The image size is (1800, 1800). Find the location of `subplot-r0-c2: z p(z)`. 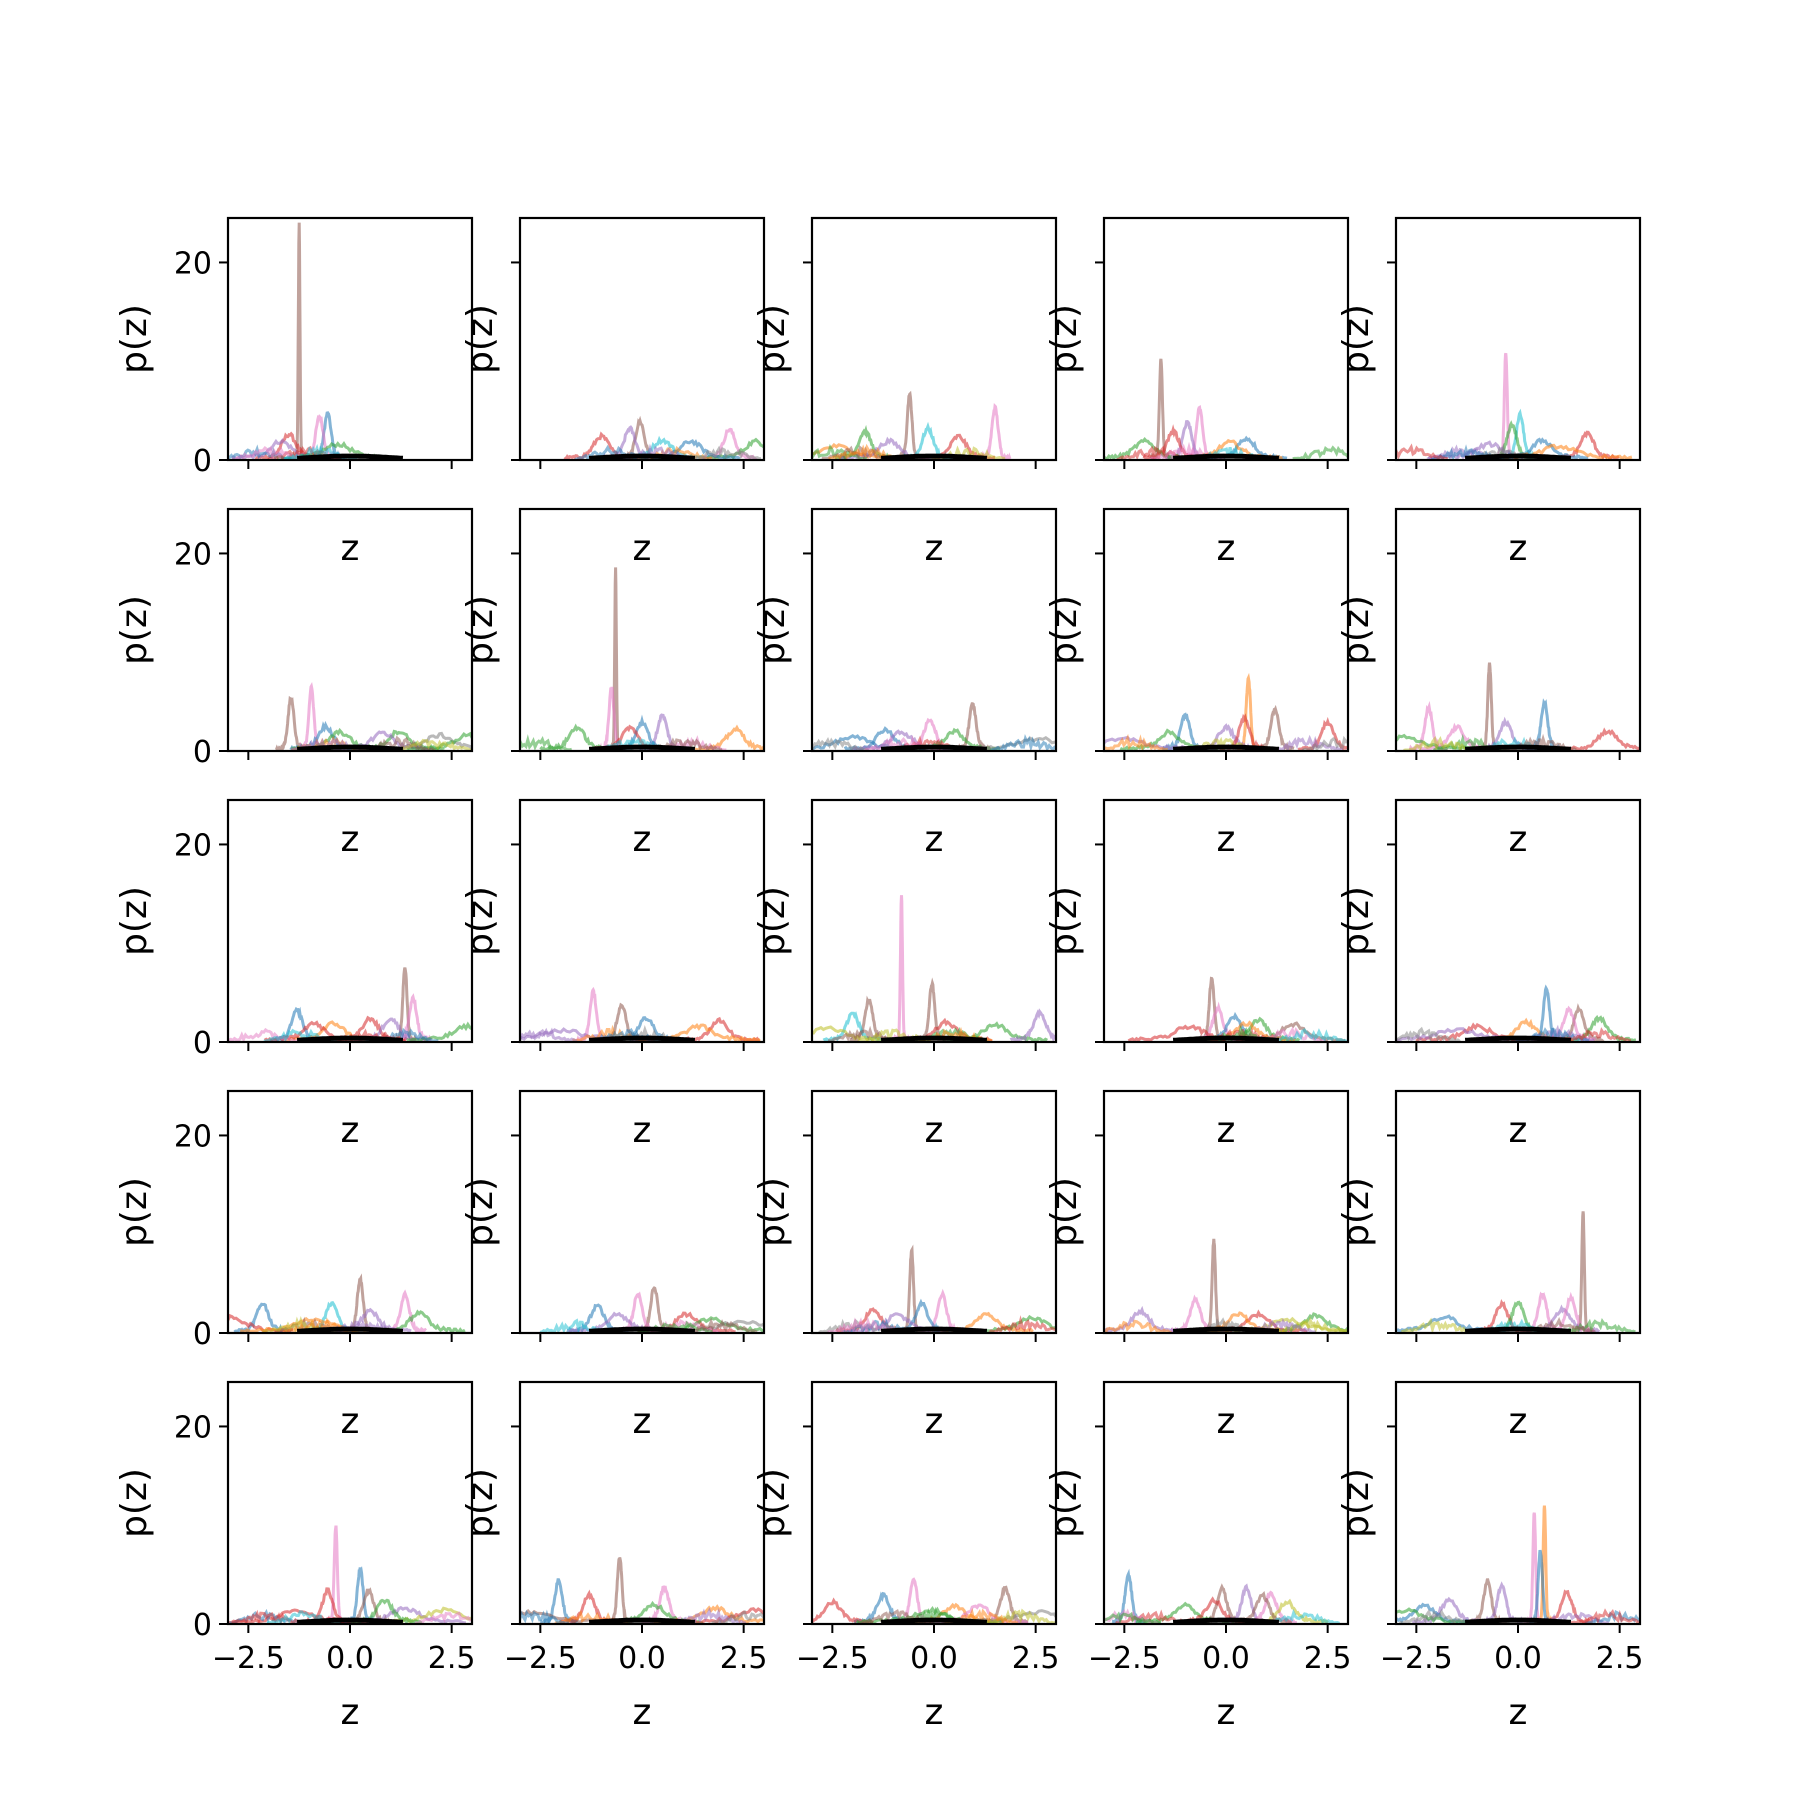

subplot-r0-c2: z p(z) is located at coordinates (905, 392).